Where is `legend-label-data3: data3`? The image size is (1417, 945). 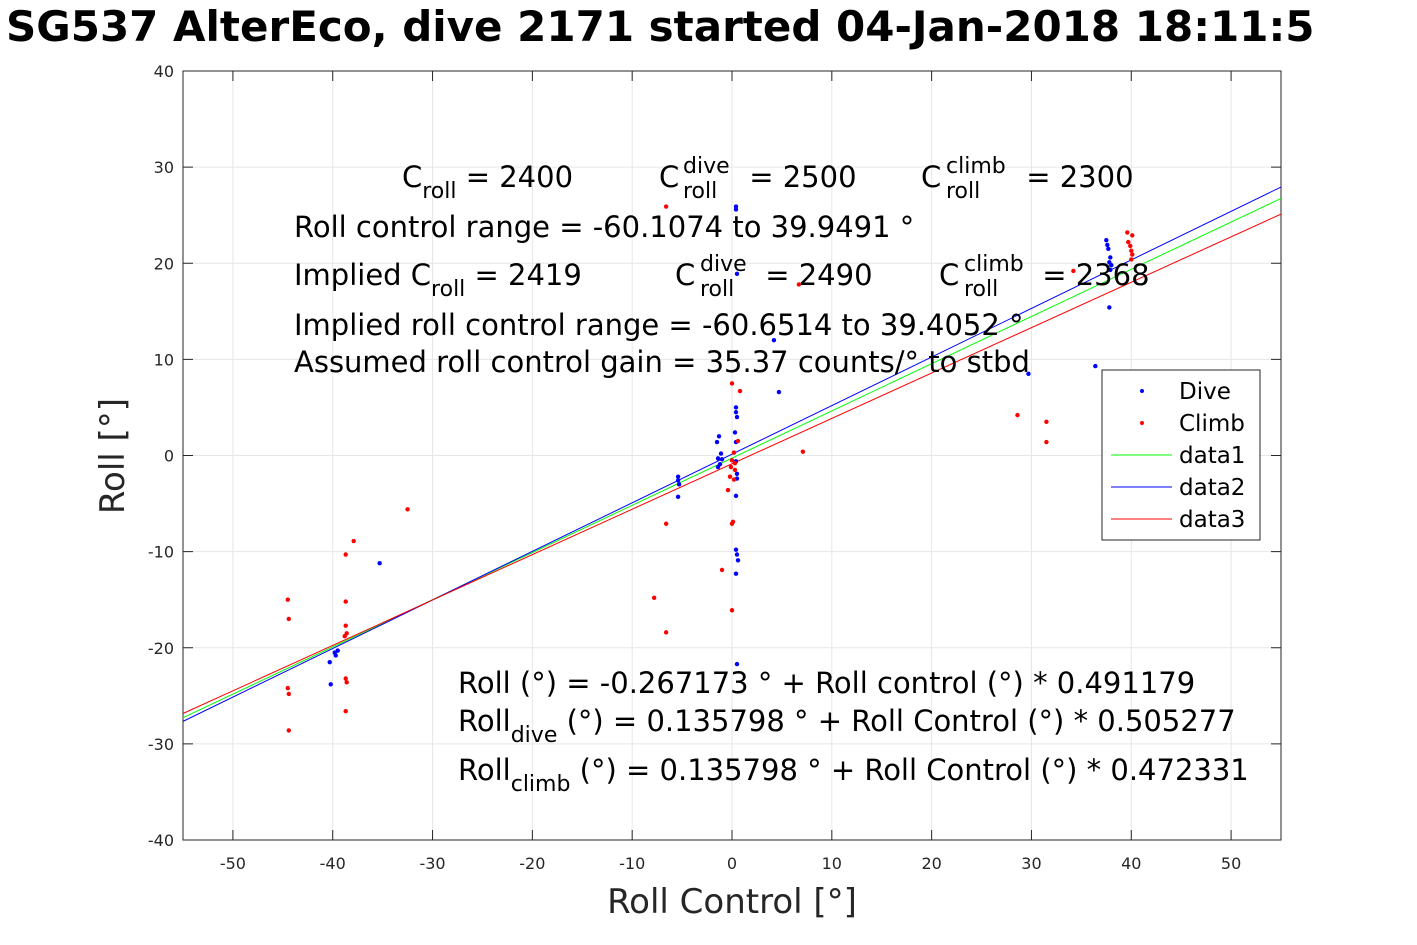
legend-label-data3: data3 is located at coordinates (1212, 520).